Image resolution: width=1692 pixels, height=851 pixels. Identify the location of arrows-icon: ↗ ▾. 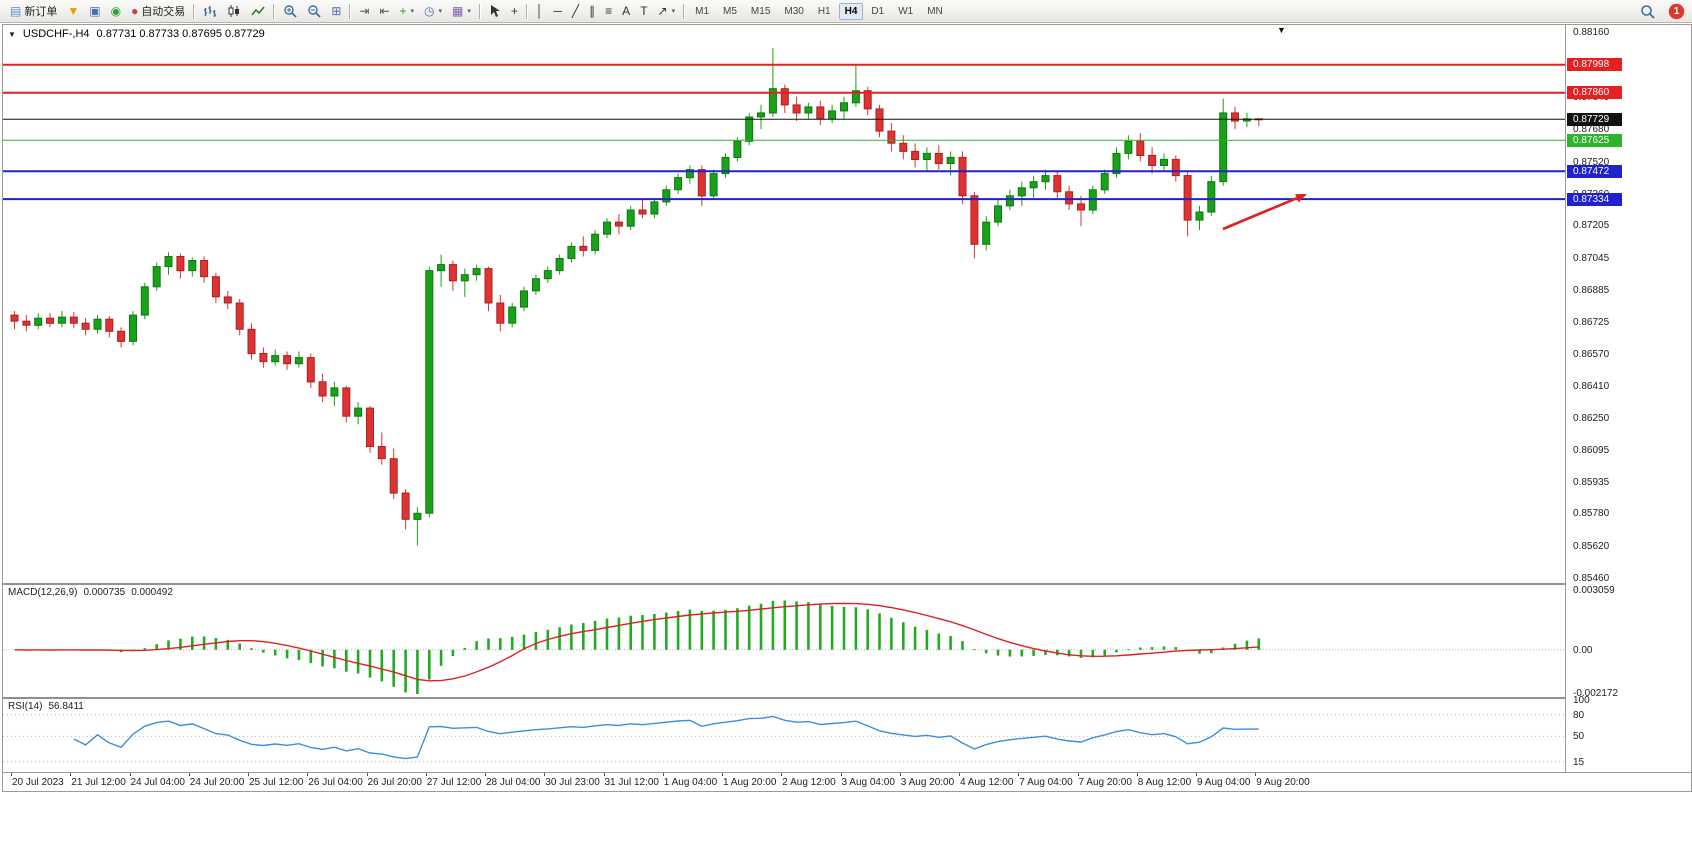
(667, 11).